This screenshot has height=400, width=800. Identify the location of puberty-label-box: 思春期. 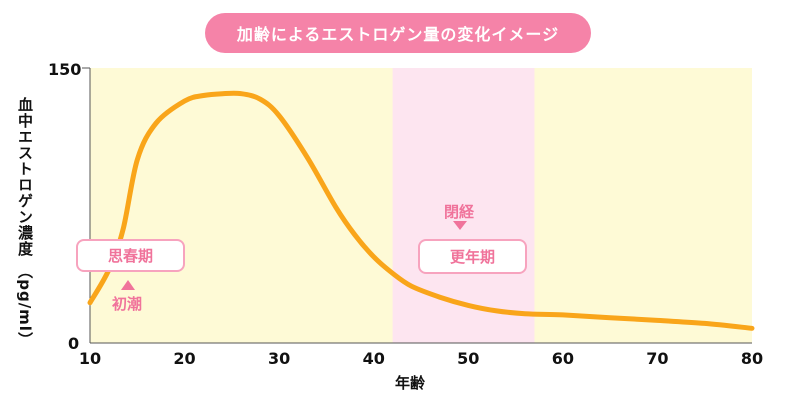
(130, 255).